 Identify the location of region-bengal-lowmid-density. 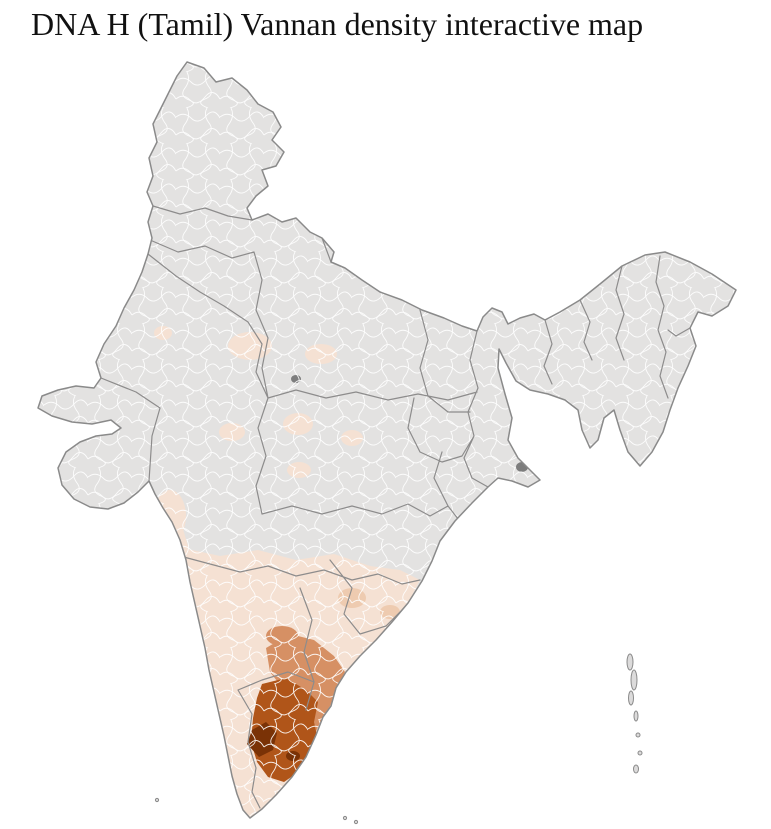
(527, 424).